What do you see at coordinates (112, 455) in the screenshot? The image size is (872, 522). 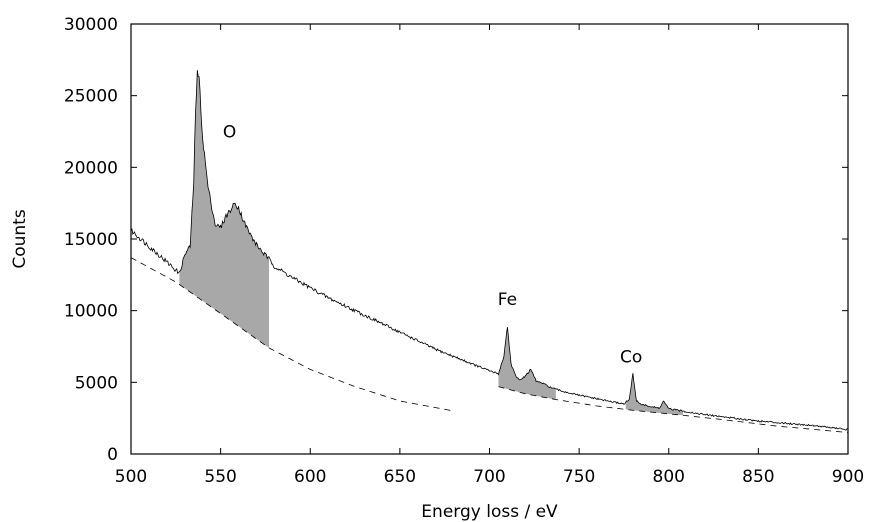 I see `y-tick-label: 0` at bounding box center [112, 455].